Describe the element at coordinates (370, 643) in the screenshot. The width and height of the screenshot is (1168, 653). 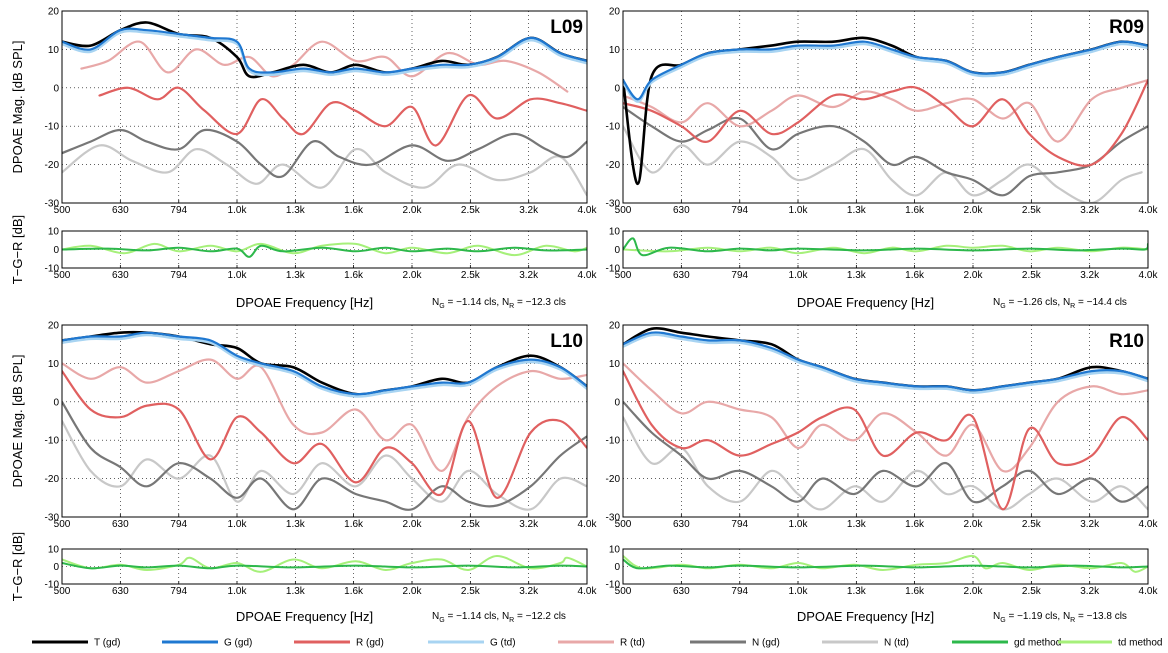
I see `legend-label-2: R (gd)` at that location.